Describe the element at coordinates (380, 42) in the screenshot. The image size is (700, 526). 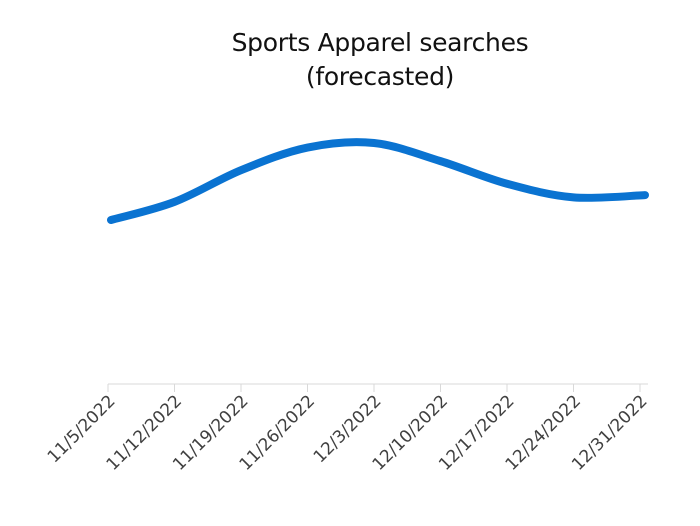
I see `chart-title-line-1: Sports Apparel searches` at that location.